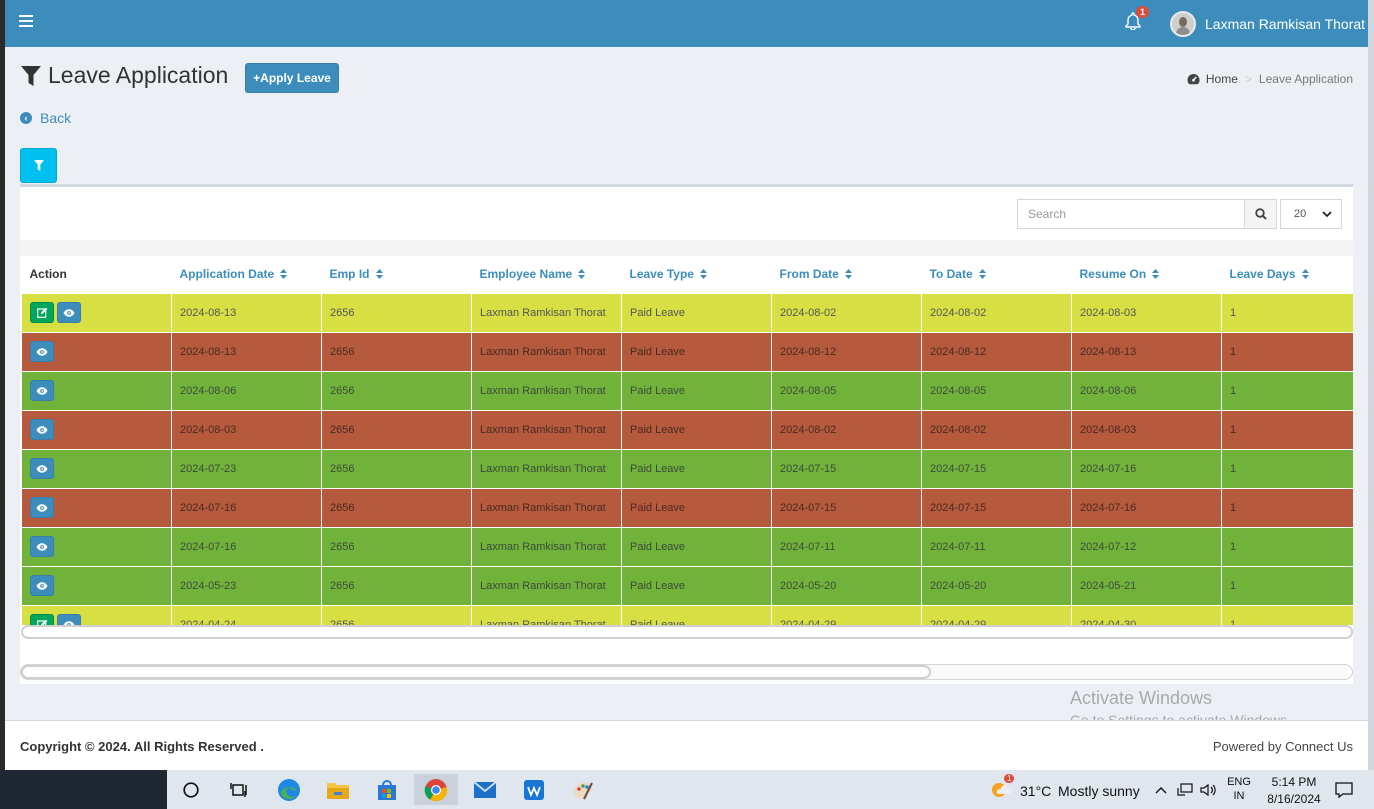  Describe the element at coordinates (246, 614) in the screenshot. I see `table-cell: 2024-04-24` at that location.